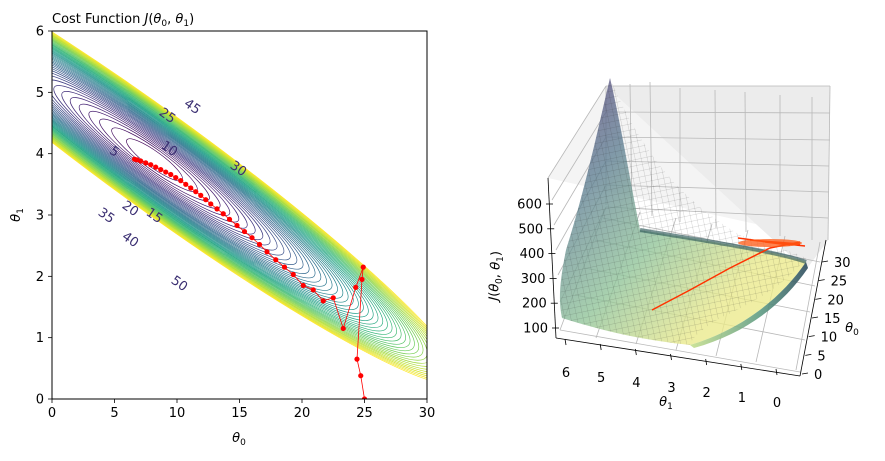 The image size is (885, 461). Describe the element at coordinates (666, 403) in the screenshot. I see `theta1-axis-label: θ1` at that location.